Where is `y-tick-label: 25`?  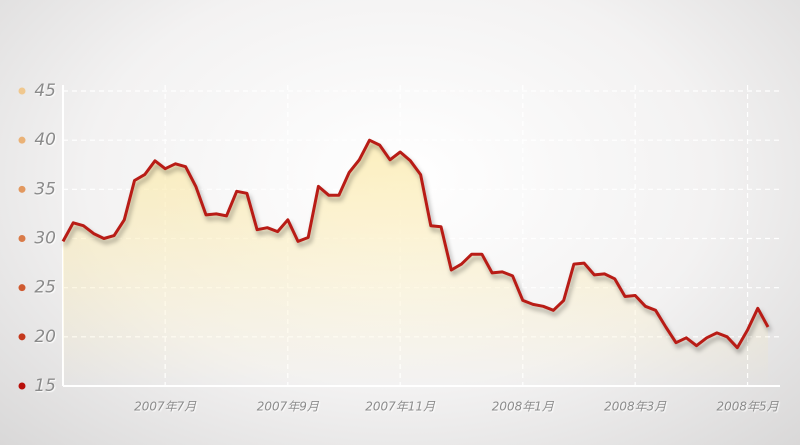
y-tick-label: 25 is located at coordinates (45, 288).